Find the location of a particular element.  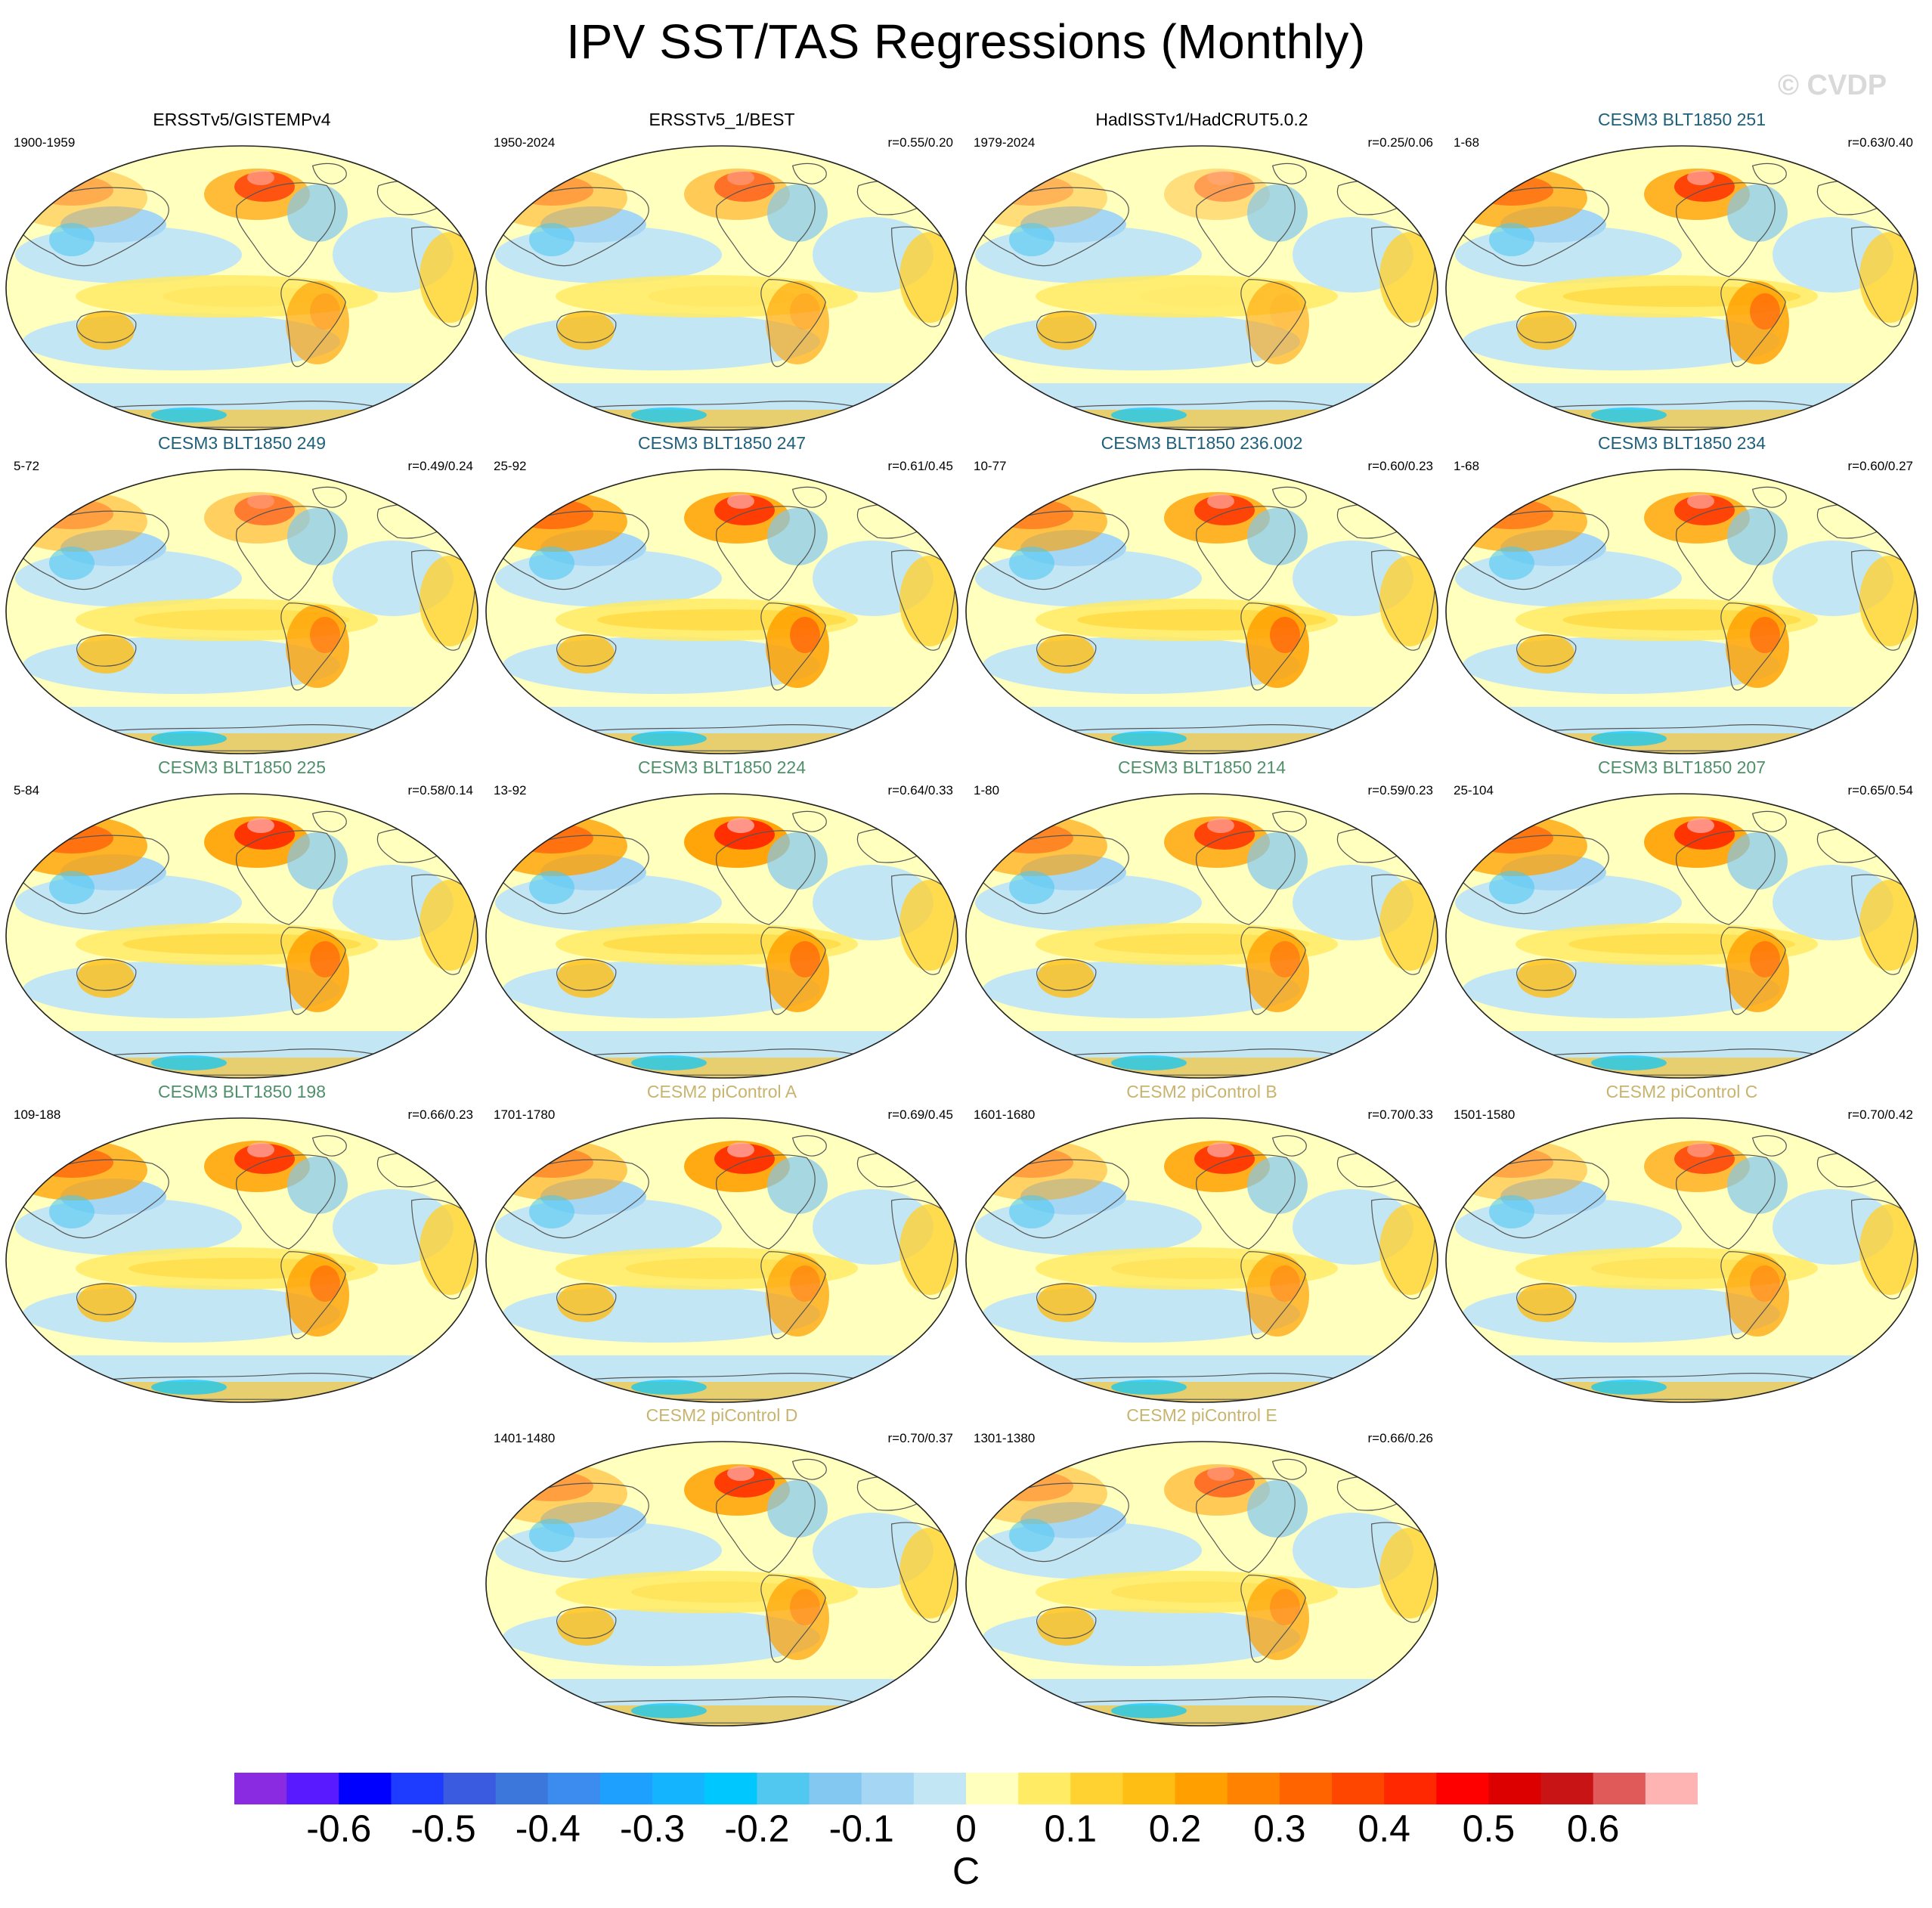

panel-correlation: r=0.70/0.33 is located at coordinates (1400, 1115).